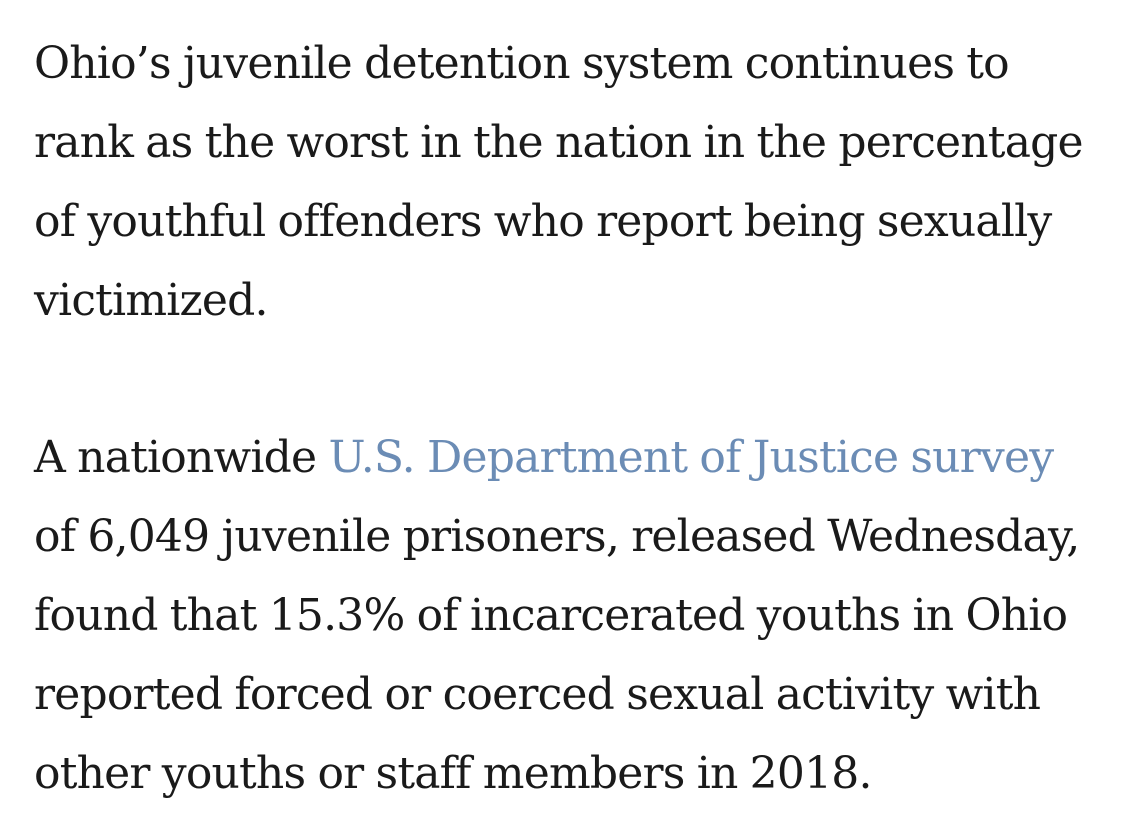 This screenshot has width=1125, height=813. Describe the element at coordinates (151, 300) in the screenshot. I see `paragraph-line: victimized.` at that location.